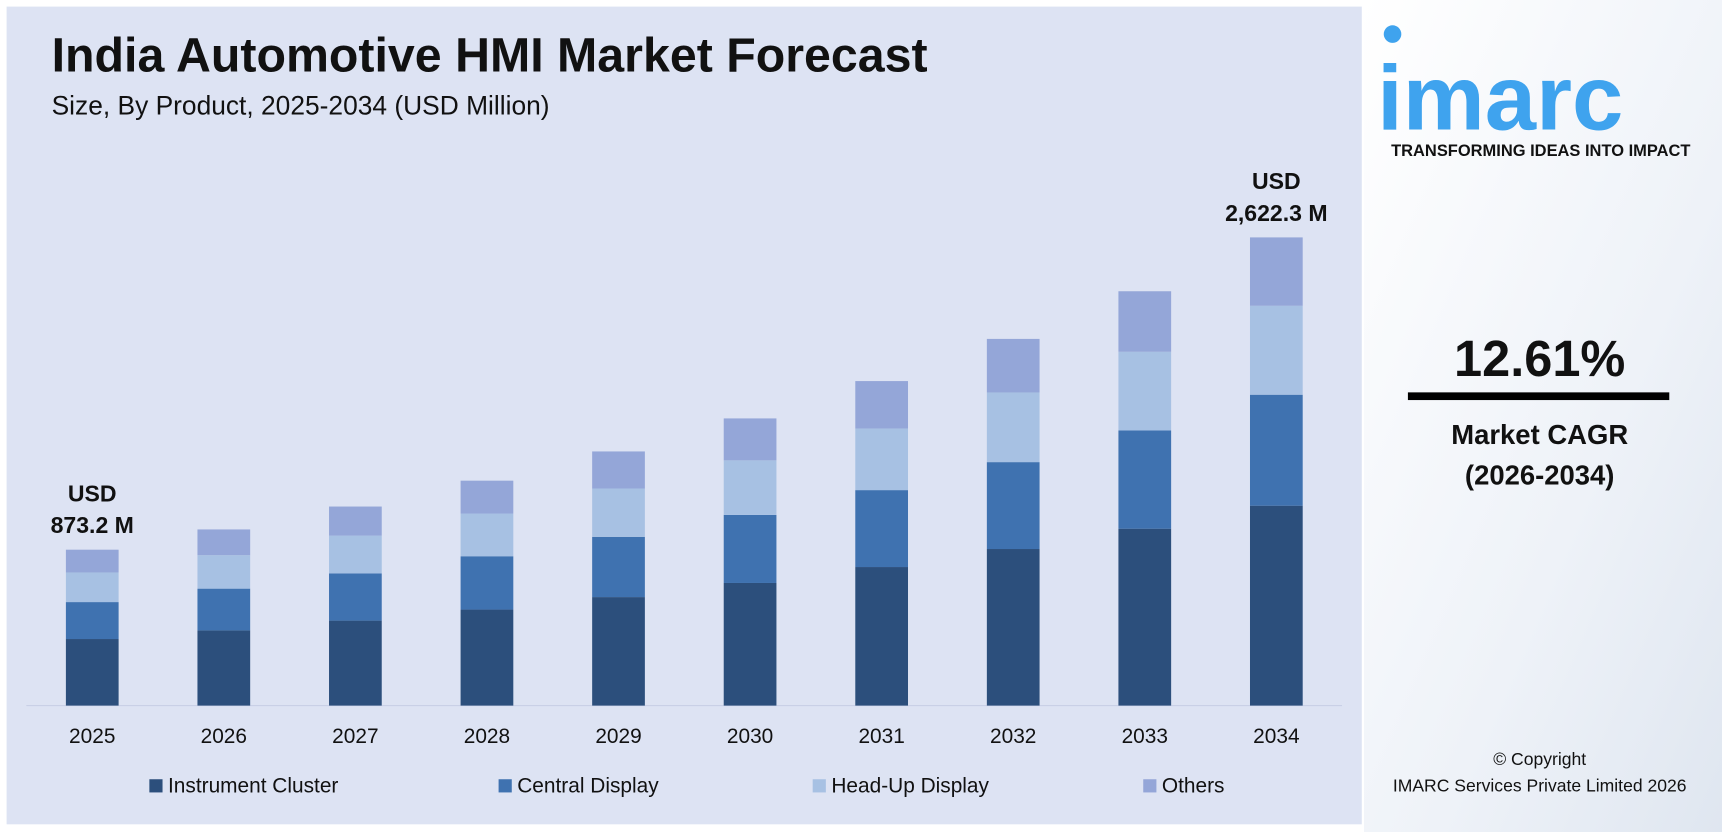 The width and height of the screenshot is (1722, 837). I want to click on x-tick-label: 2029, so click(618, 736).